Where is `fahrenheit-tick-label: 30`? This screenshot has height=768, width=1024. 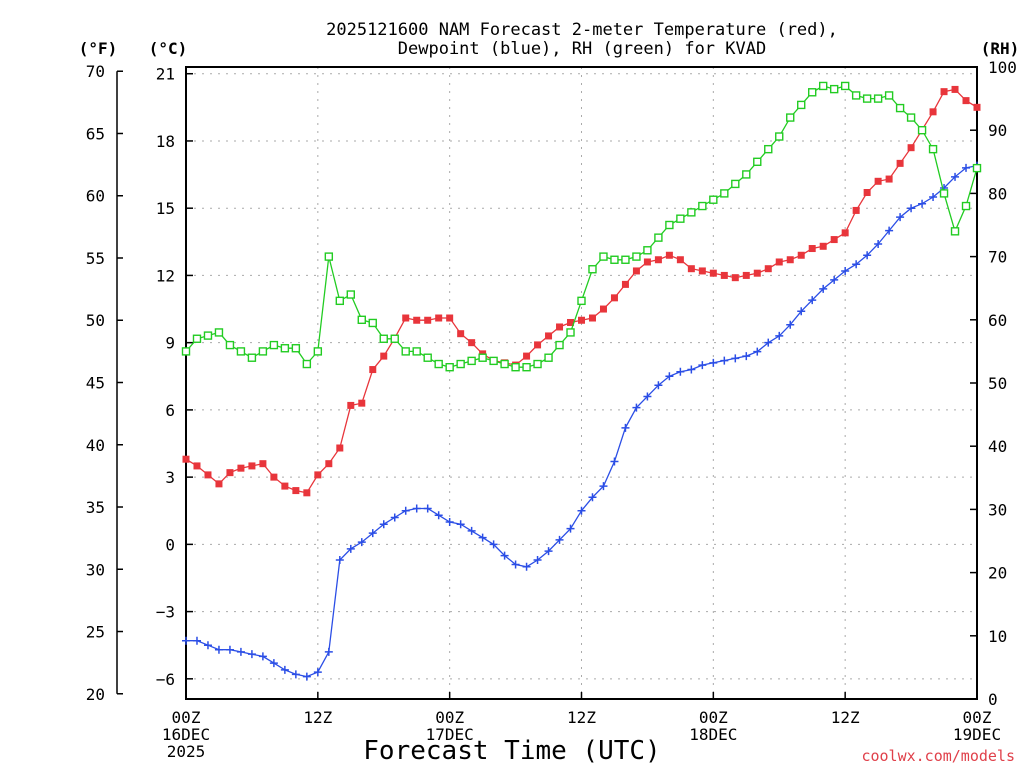
fahrenheit-tick-label: 30 is located at coordinates (95, 569).